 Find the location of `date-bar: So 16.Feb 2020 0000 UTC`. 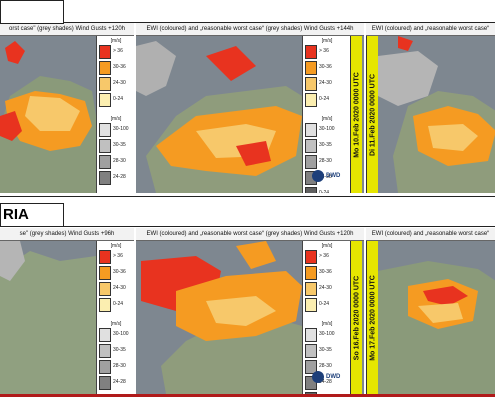

date-bar: So 16.Feb 2020 0000 UTC is located at coordinates (356, 317).